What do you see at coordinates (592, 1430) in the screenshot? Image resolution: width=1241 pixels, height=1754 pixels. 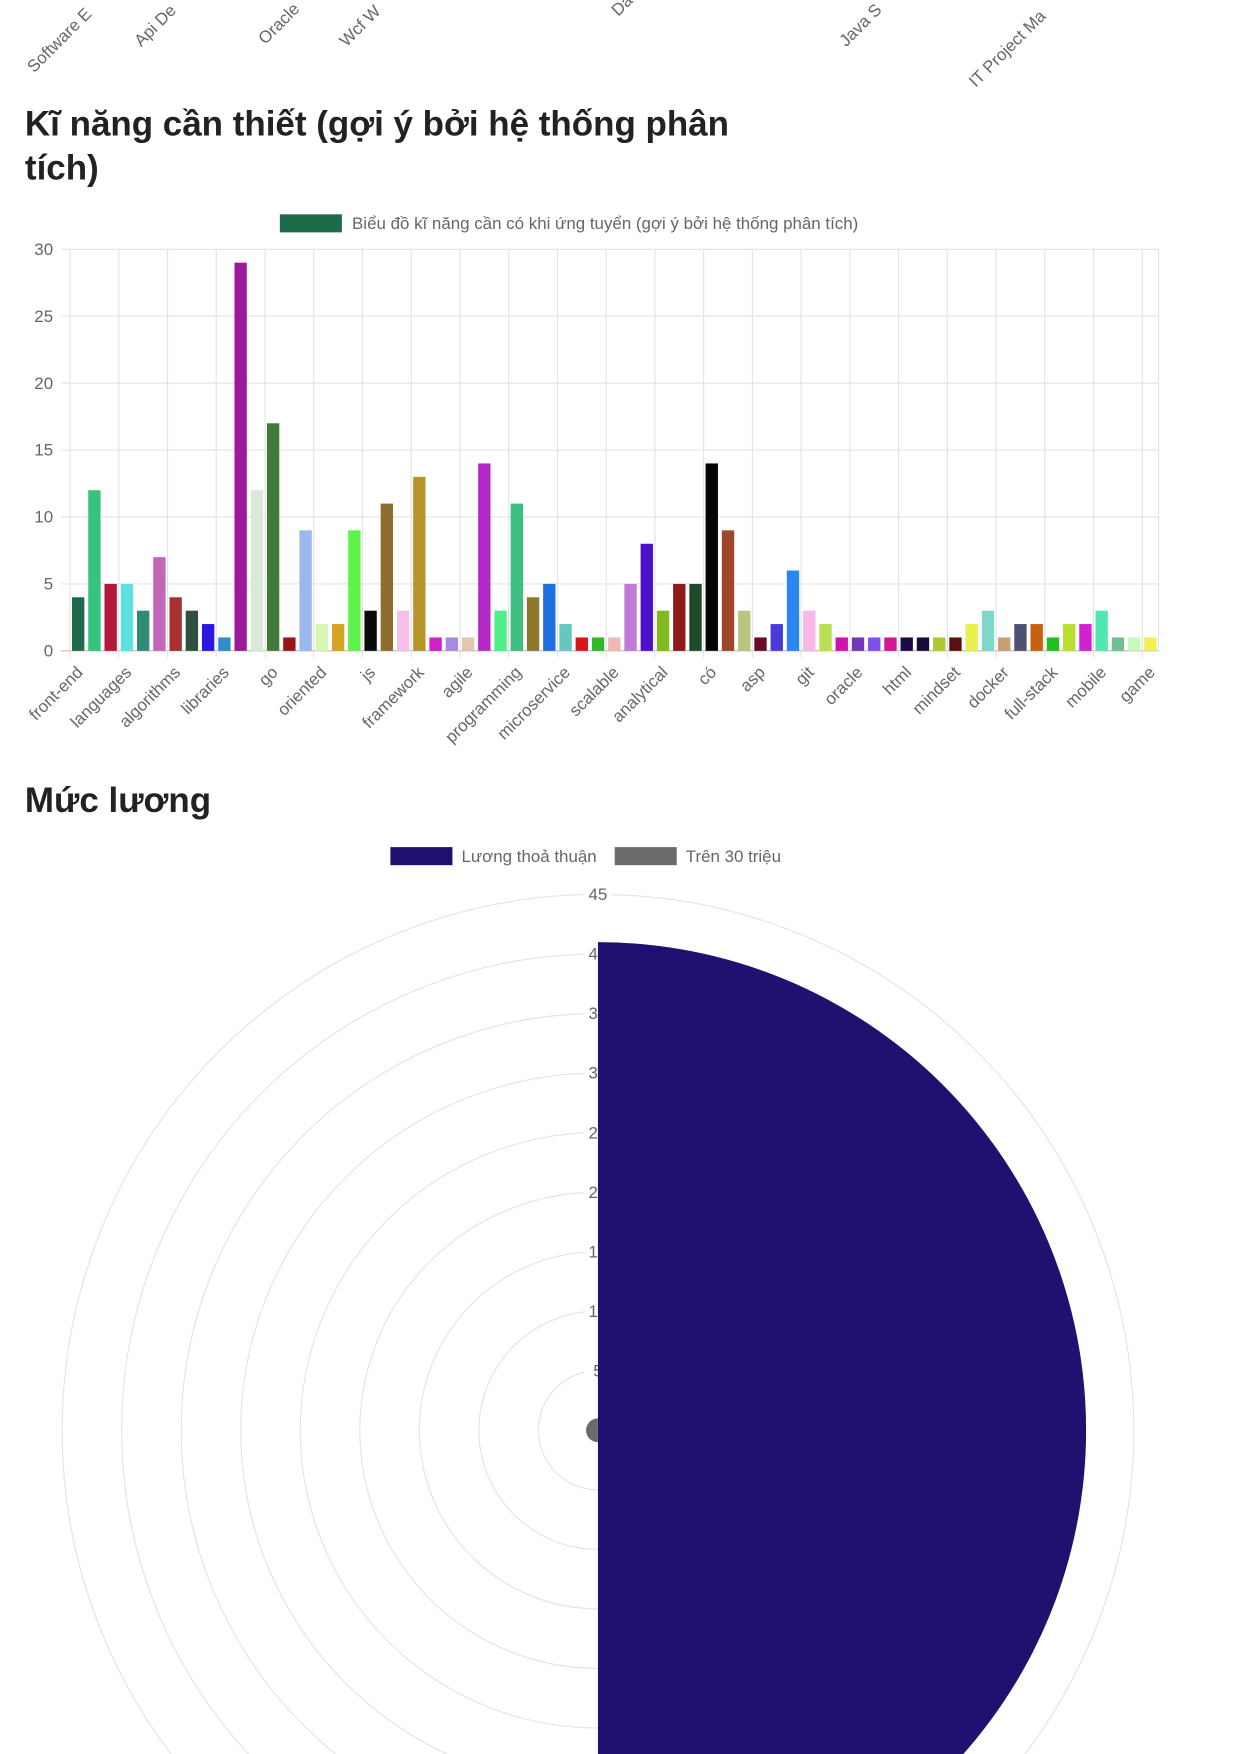 I see `polar-segment` at bounding box center [592, 1430].